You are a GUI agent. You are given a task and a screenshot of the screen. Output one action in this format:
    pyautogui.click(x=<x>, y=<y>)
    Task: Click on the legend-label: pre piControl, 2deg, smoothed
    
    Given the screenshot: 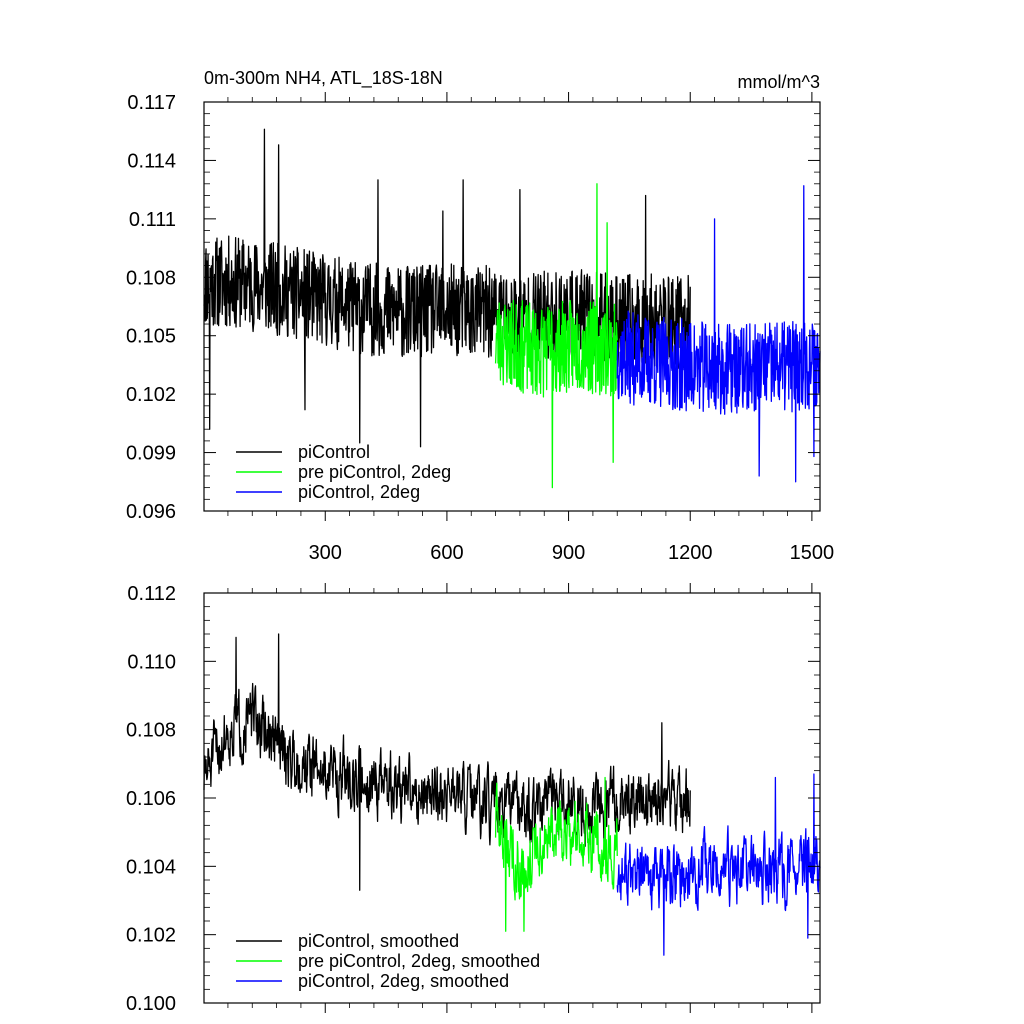 What is the action you would take?
    pyautogui.click(x=419, y=961)
    